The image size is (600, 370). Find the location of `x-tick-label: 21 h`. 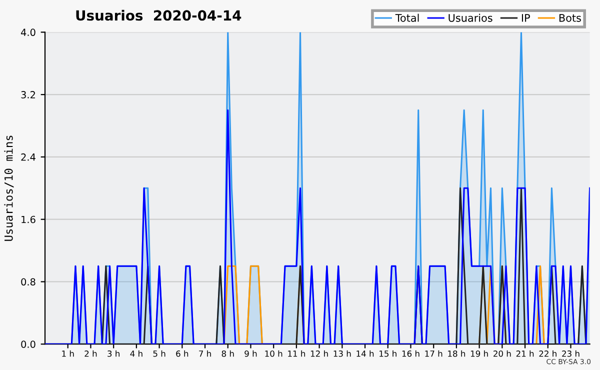

x-tick-label: 21 h is located at coordinates (525, 353).